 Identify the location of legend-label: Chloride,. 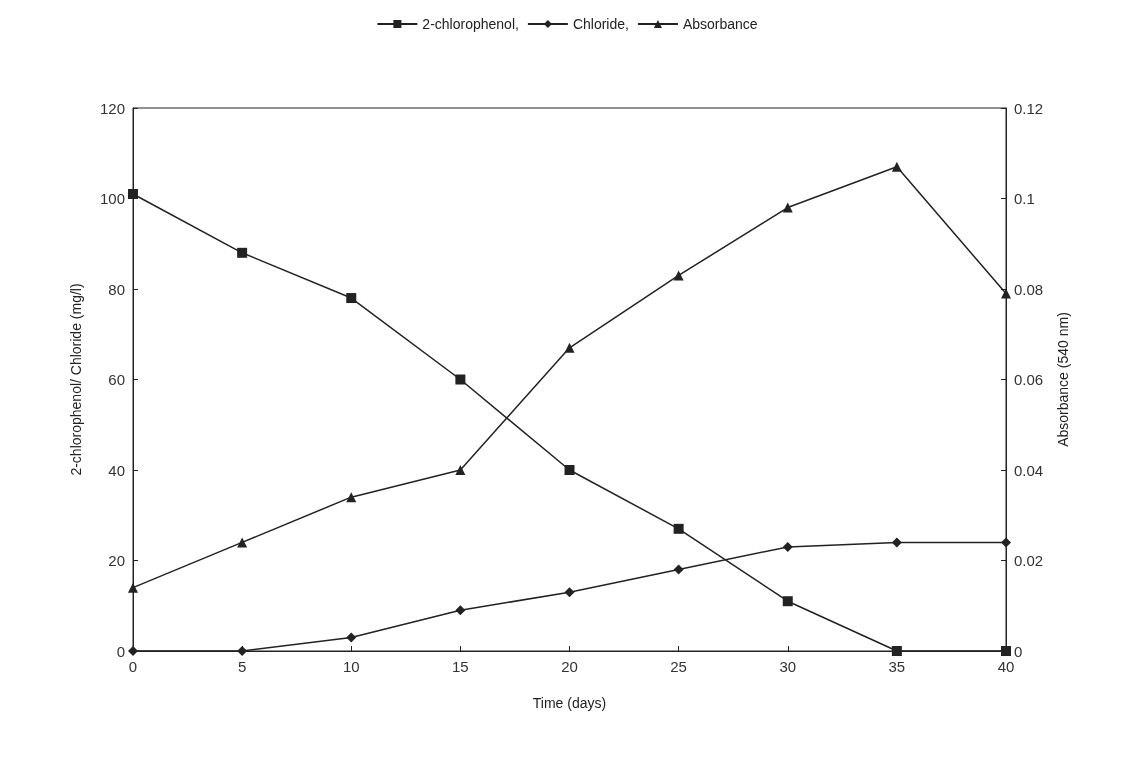
(600, 24).